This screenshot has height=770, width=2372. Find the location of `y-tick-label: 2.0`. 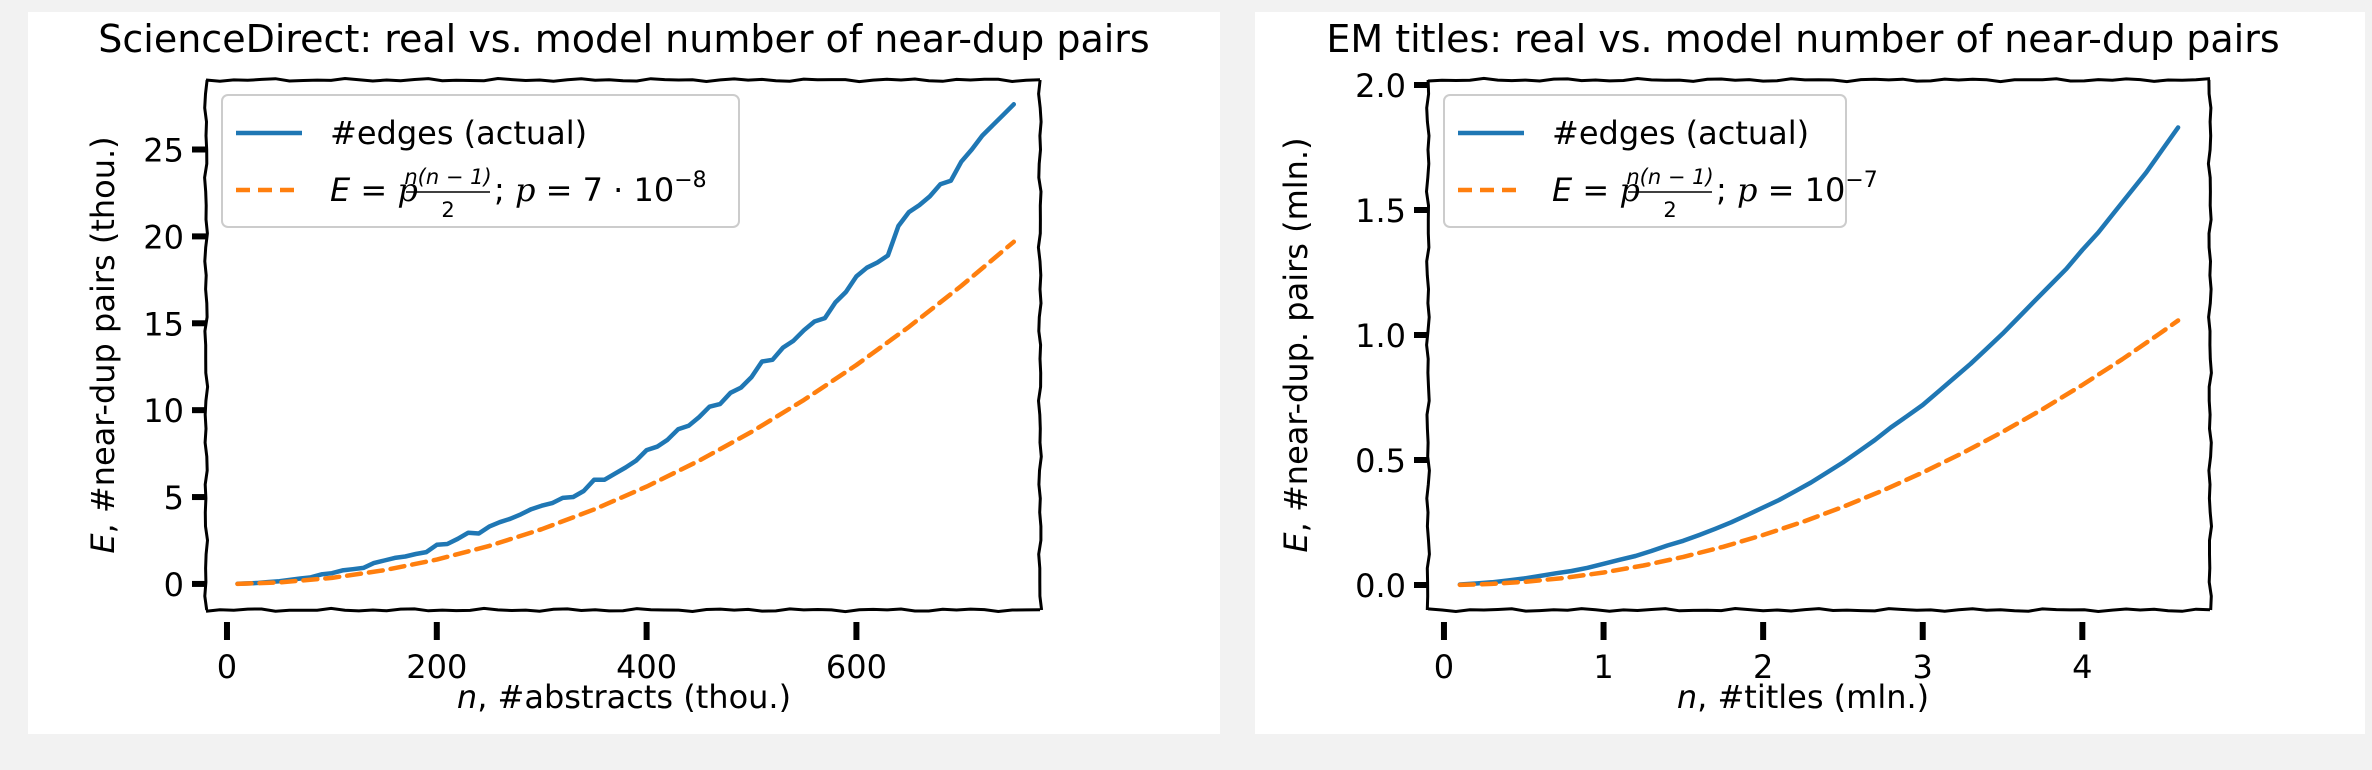

y-tick-label: 2.0 is located at coordinates (1380, 86).